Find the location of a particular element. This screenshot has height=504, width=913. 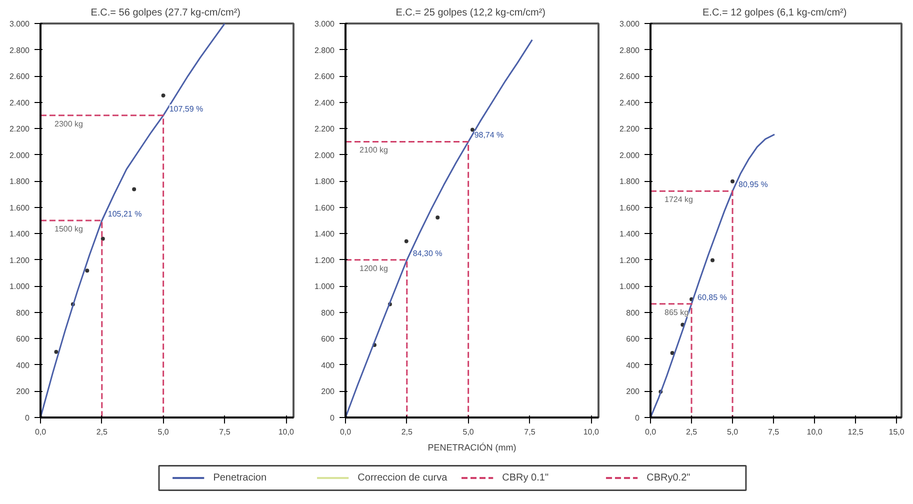

chart-title: E.C.= 56 golpes (27.7 kg-cm/cm²) is located at coordinates (165, 13).